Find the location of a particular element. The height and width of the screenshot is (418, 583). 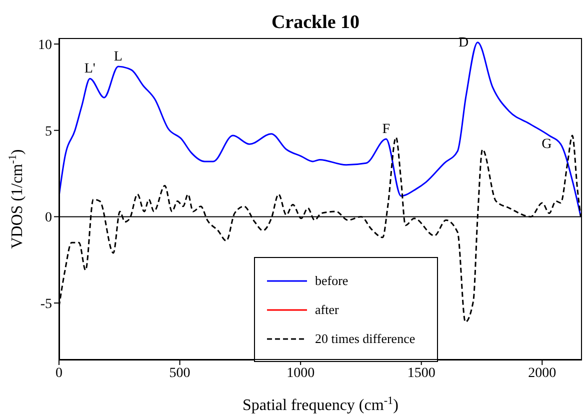

legend-label: after is located at coordinates (327, 310).